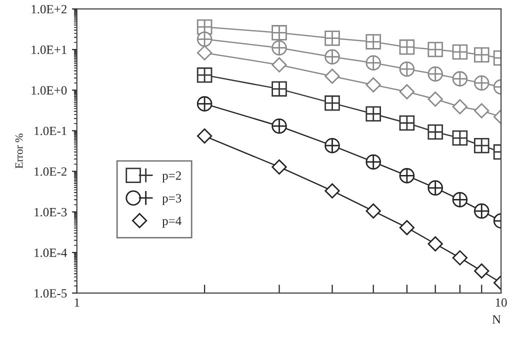  I want to click on y-tick-label: 1.0E-1, so click(50, 131).